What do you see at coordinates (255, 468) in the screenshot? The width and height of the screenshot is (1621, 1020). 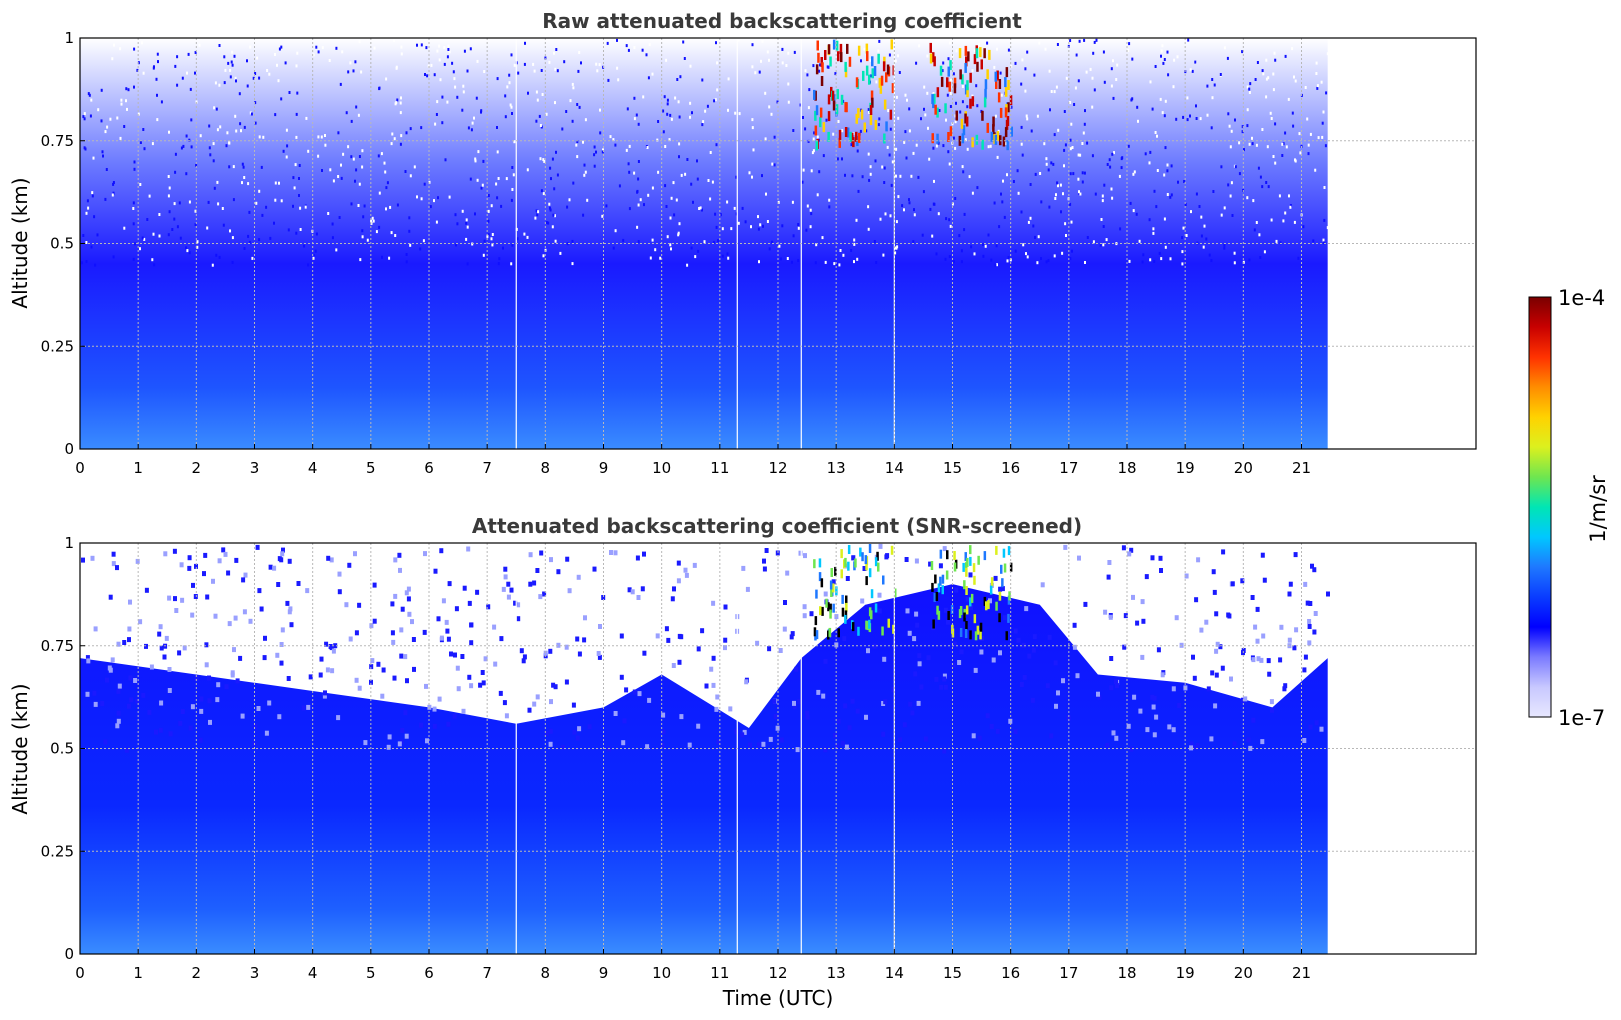 I see `x-tick-label: 3` at bounding box center [255, 468].